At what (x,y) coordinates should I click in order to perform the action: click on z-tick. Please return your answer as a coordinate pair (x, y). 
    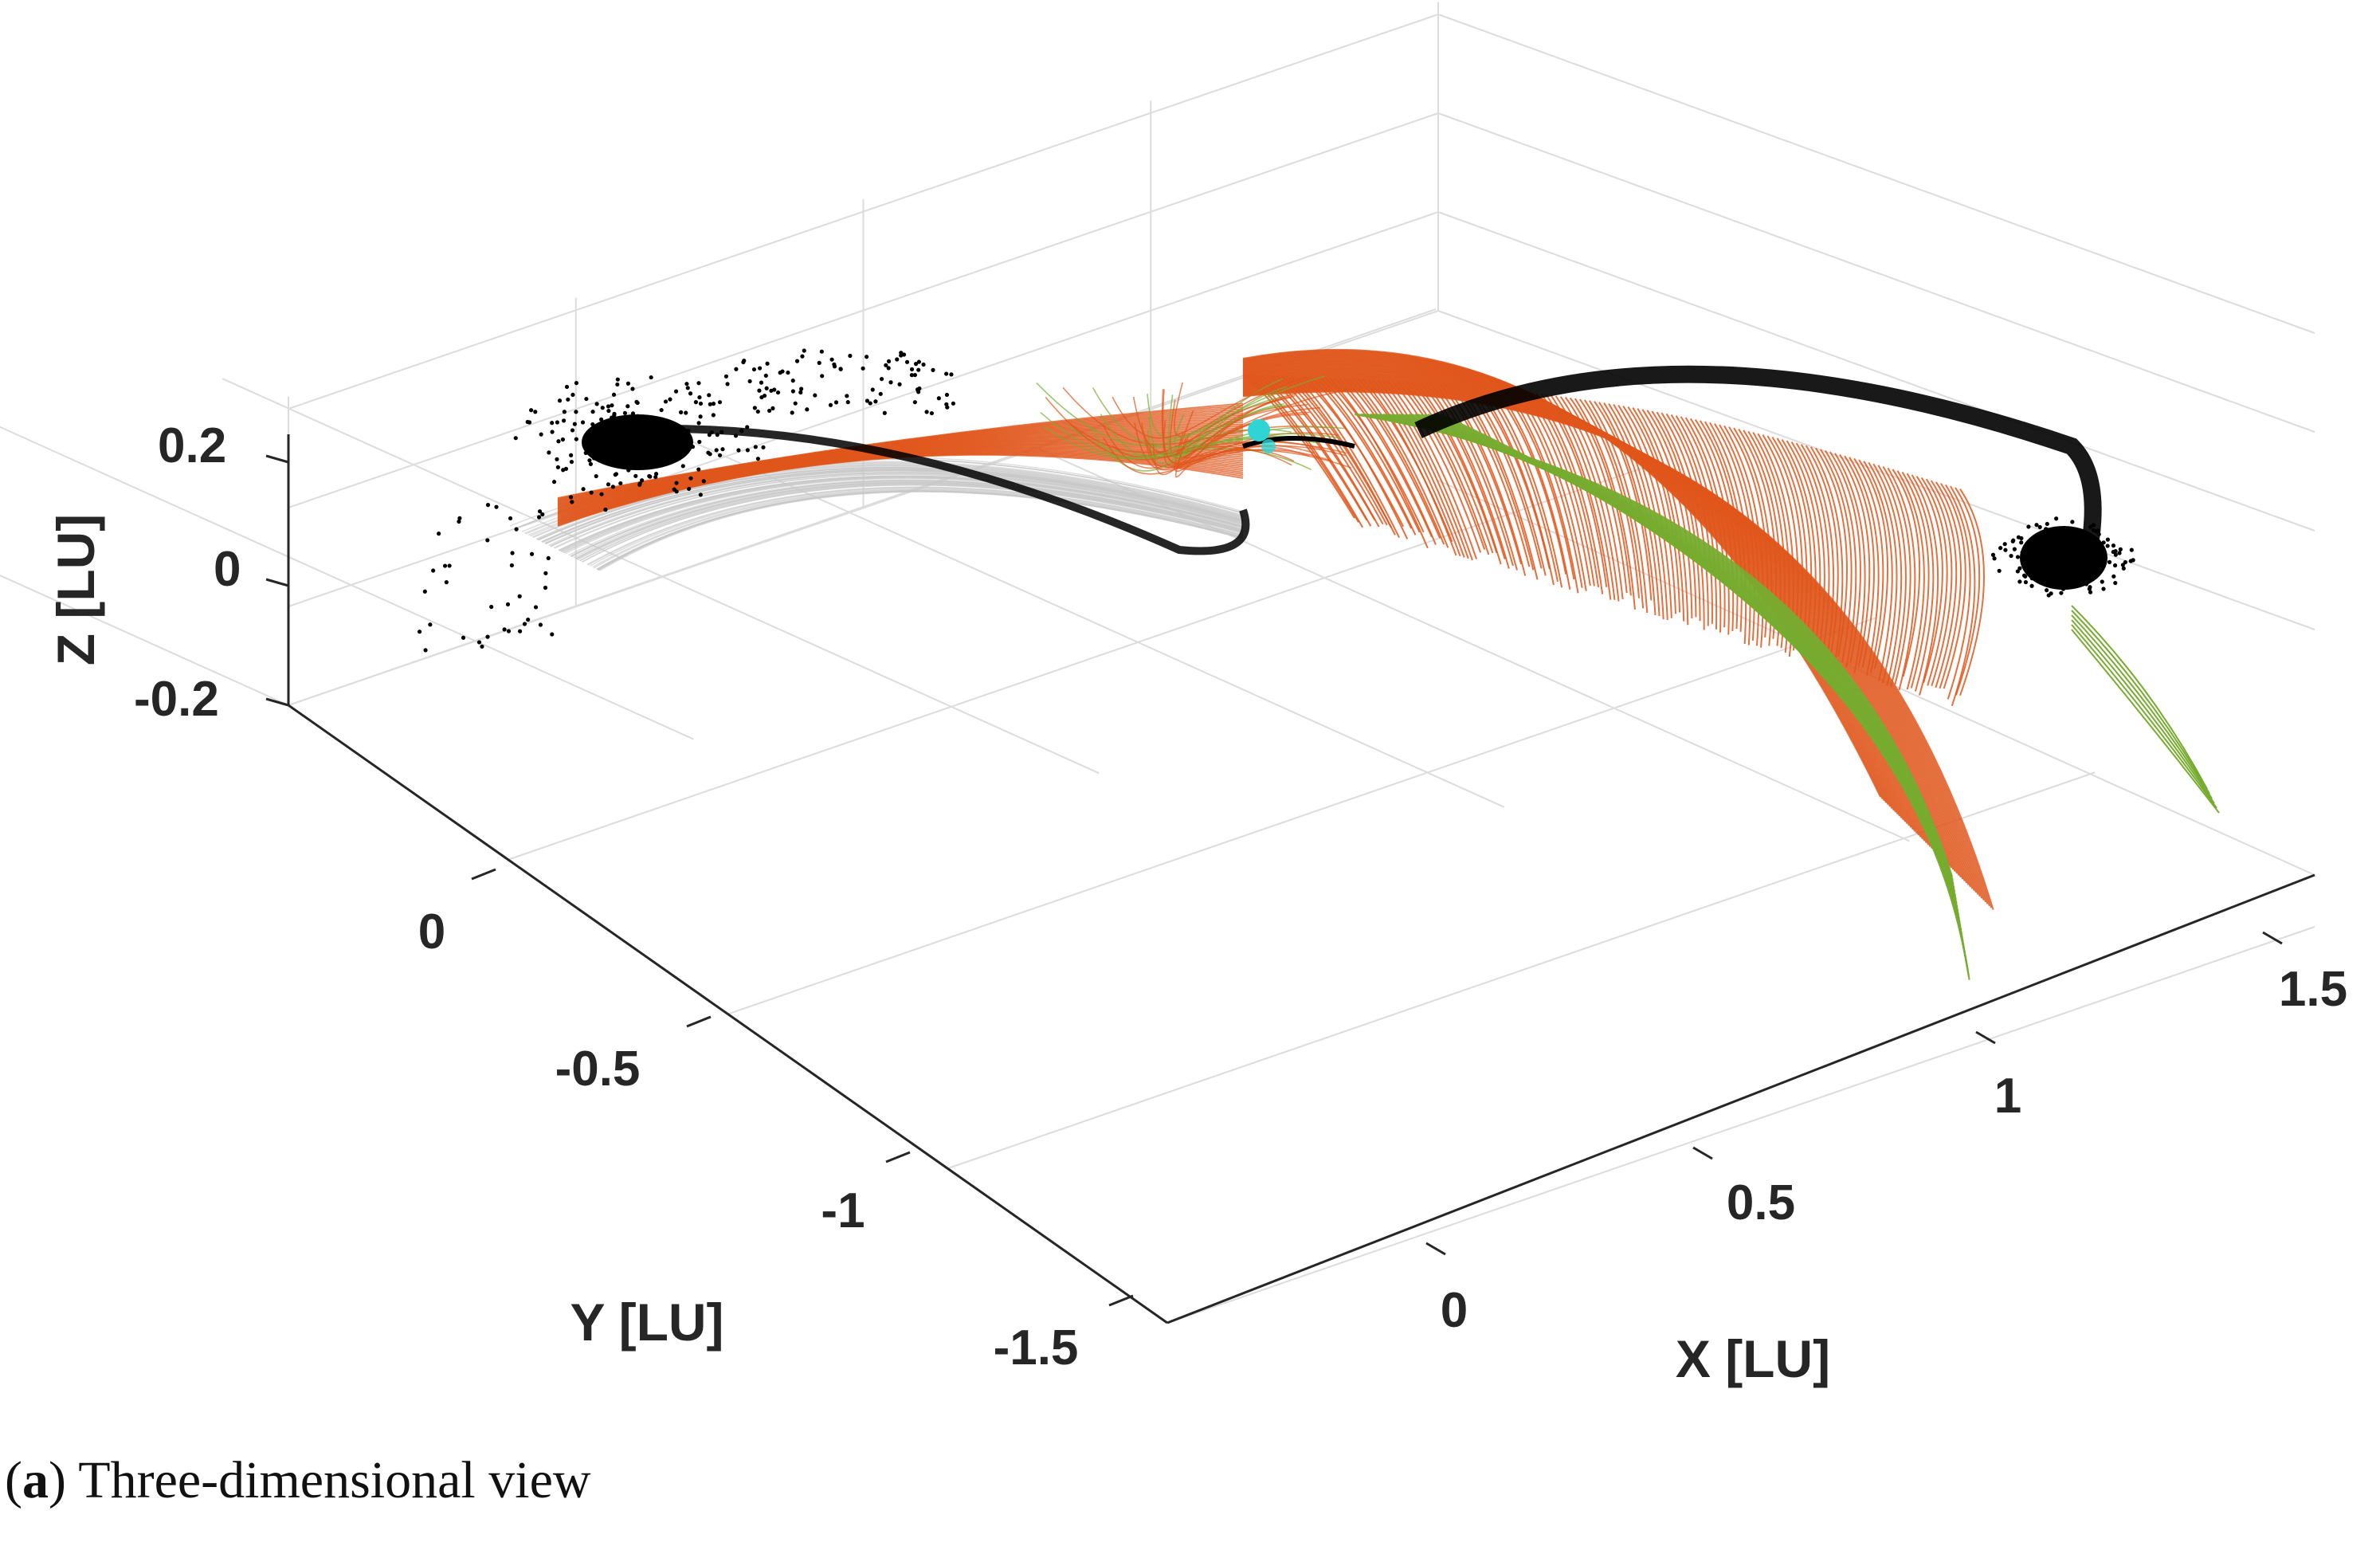
    Looking at the image, I should click on (277, 702).